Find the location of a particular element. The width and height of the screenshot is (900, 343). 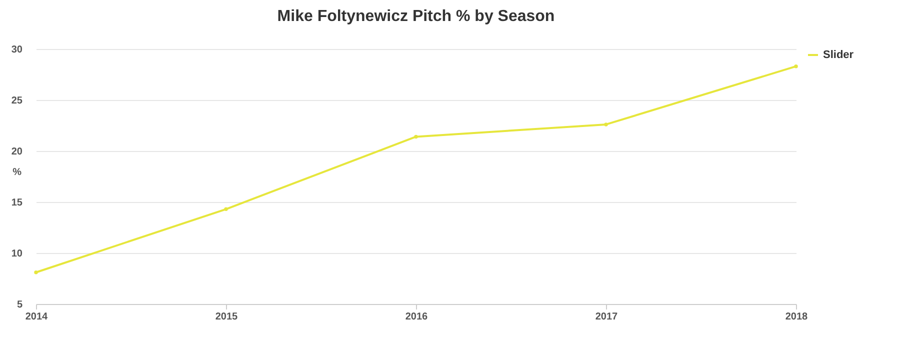

x-tick-label: 2017 is located at coordinates (606, 317).